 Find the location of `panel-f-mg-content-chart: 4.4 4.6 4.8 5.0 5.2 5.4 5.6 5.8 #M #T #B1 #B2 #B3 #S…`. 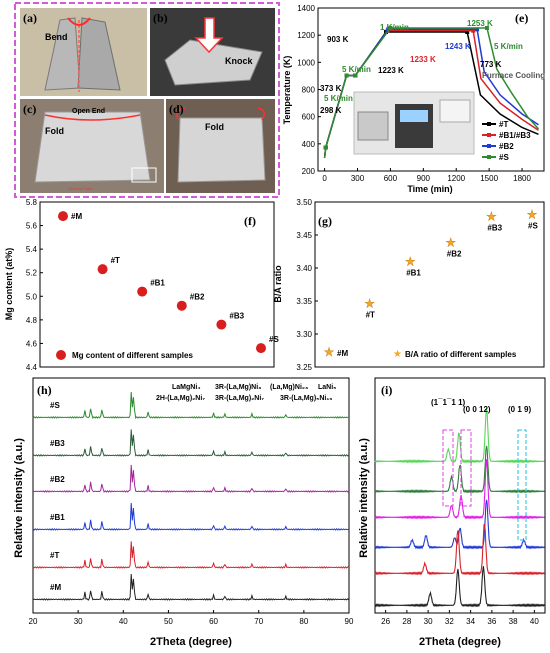

panel-f-mg-content-chart: 4.4 4.6 4.8 5.0 5.2 5.4 5.6 5.8 #M #T #B1 #B2 #B3 #S… is located at coordinates (141, 285).